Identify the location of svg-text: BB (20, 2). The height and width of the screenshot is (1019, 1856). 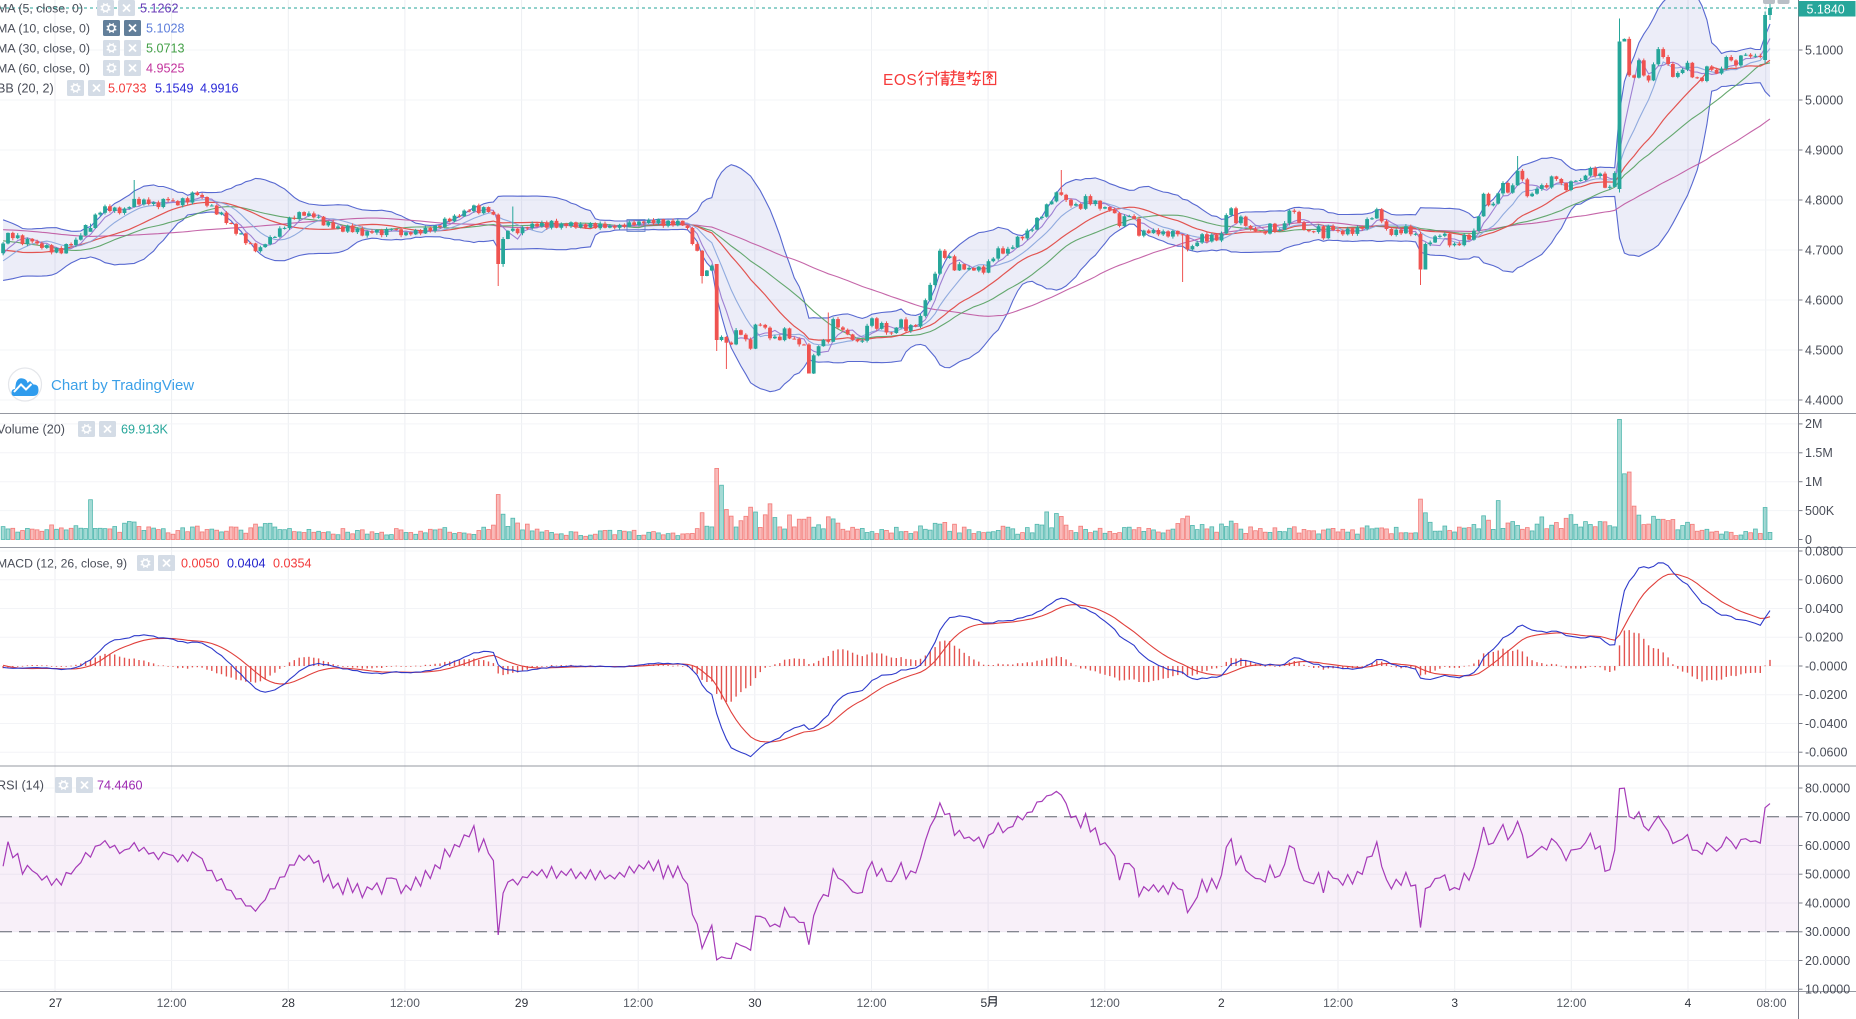
(27, 89).